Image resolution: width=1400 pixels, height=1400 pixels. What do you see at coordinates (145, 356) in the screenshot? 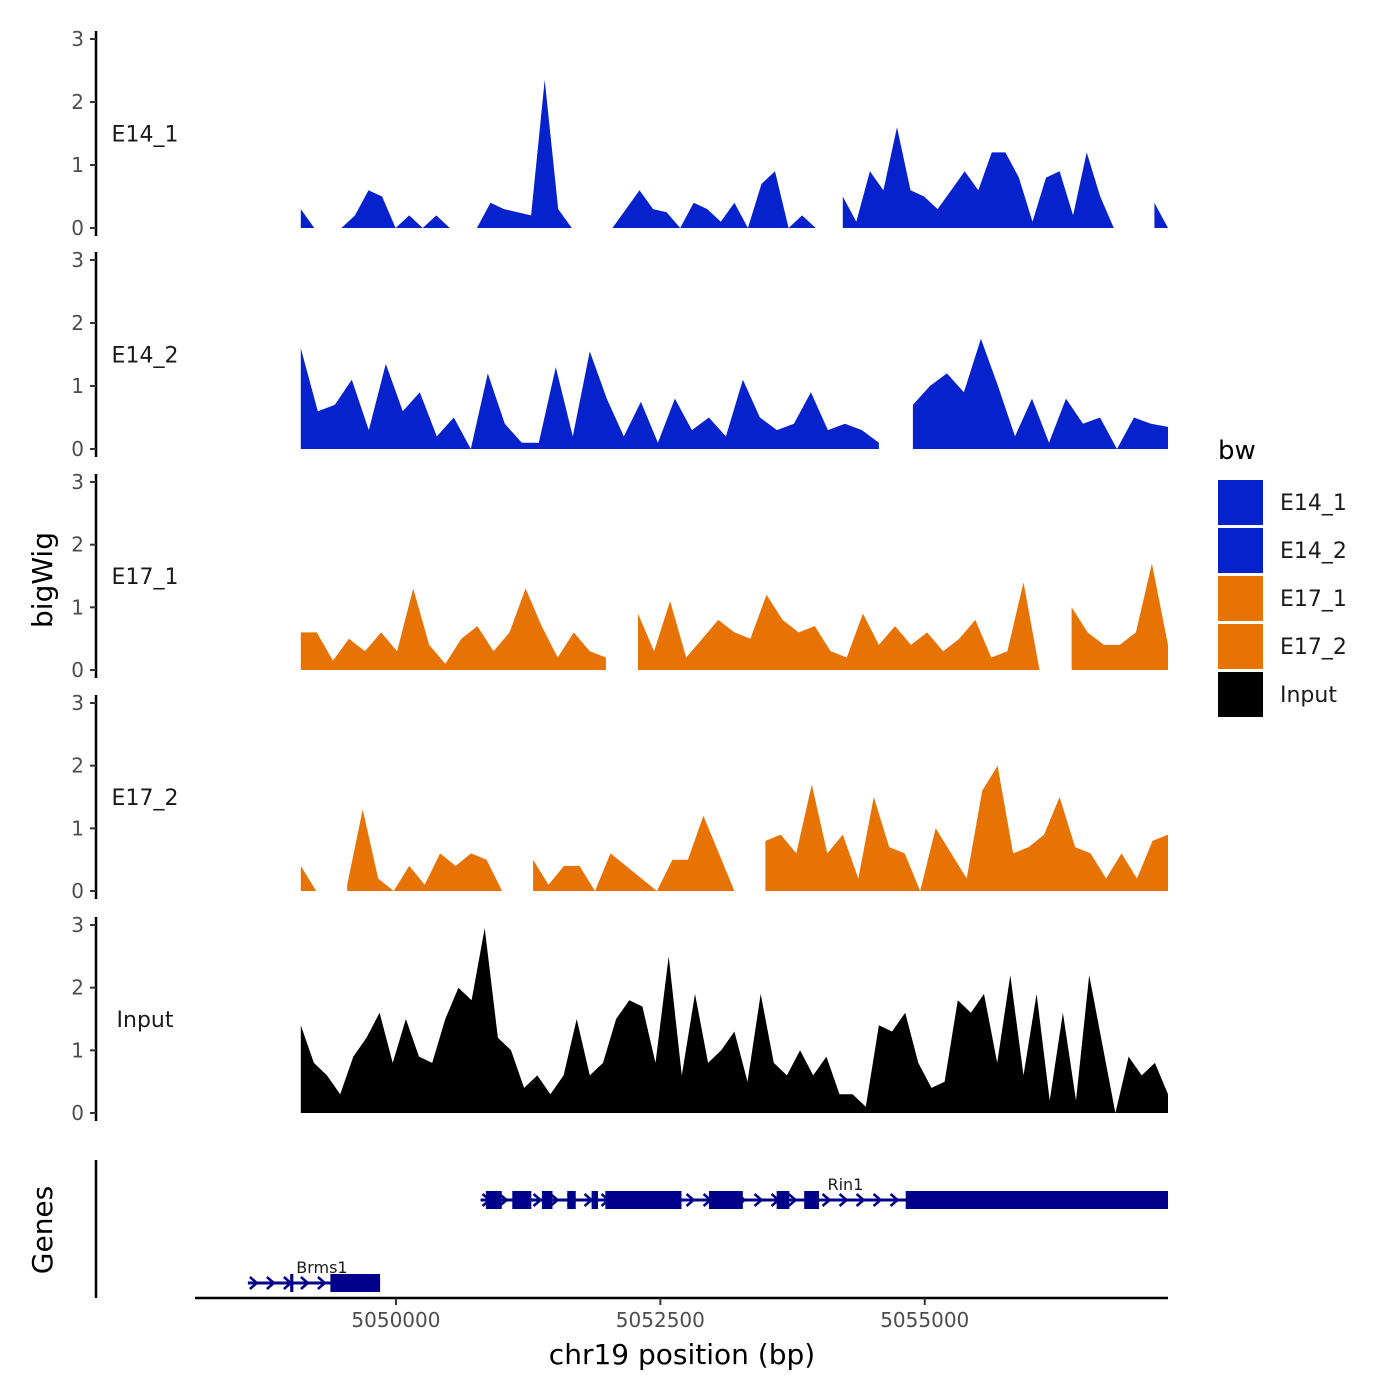
I see `track-label: E14_2` at bounding box center [145, 356].